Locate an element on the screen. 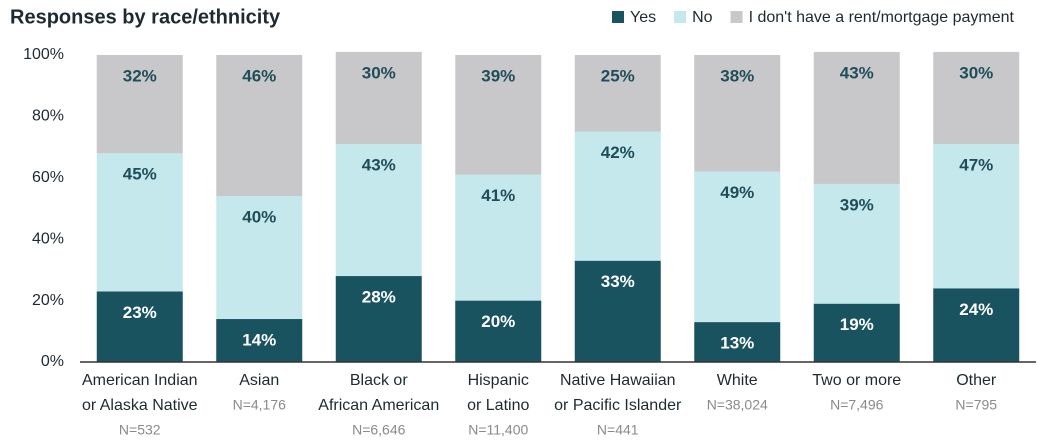 This screenshot has height=442, width=1042. value-label: 24% is located at coordinates (976, 309).